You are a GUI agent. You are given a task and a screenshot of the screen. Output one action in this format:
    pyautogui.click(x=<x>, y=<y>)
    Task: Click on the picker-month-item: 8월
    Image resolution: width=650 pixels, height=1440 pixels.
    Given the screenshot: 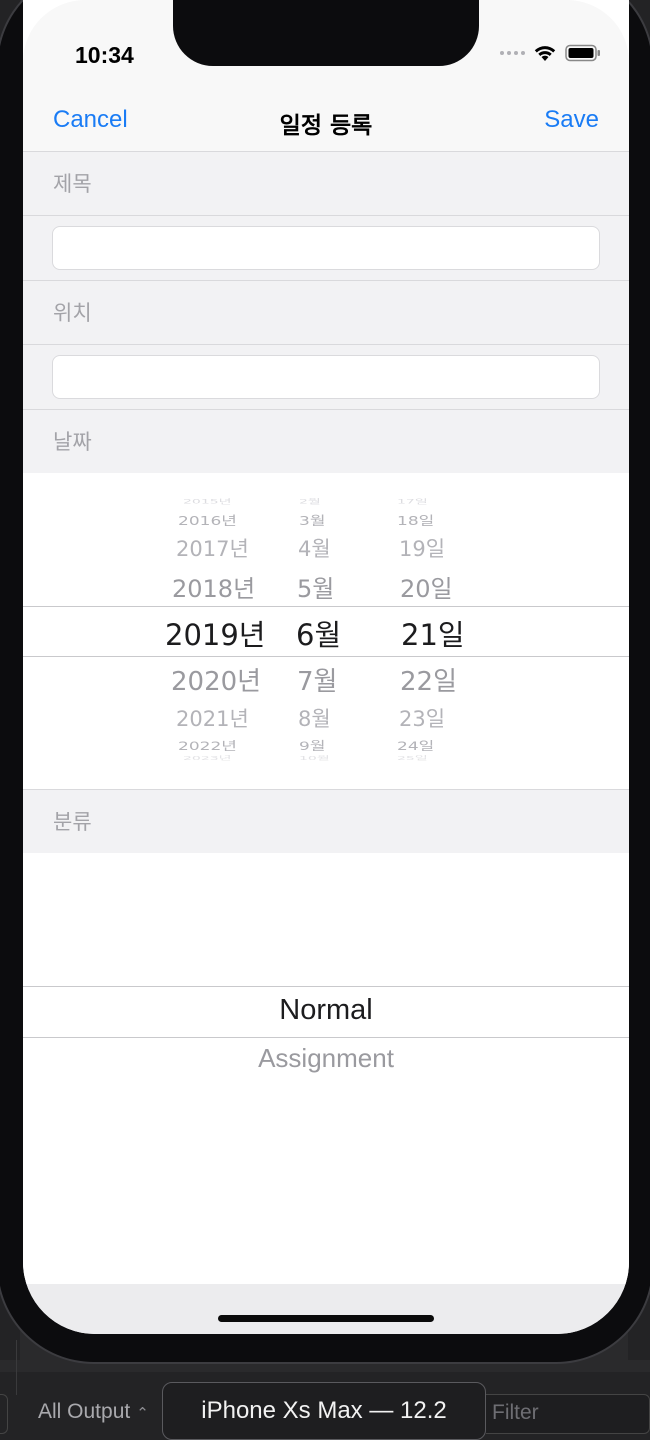 What is the action you would take?
    pyautogui.click(x=314, y=719)
    